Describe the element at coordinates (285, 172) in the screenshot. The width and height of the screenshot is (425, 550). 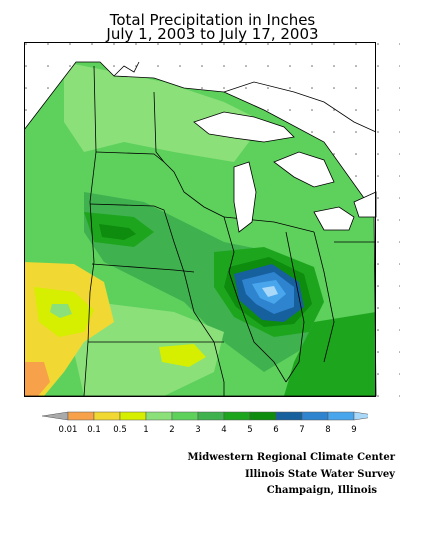
I see `great-lakes-outline` at that location.